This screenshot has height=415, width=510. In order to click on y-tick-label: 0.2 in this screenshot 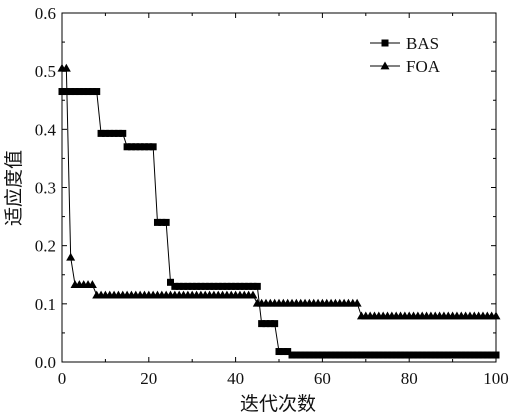, I will do `click(45, 246)`.